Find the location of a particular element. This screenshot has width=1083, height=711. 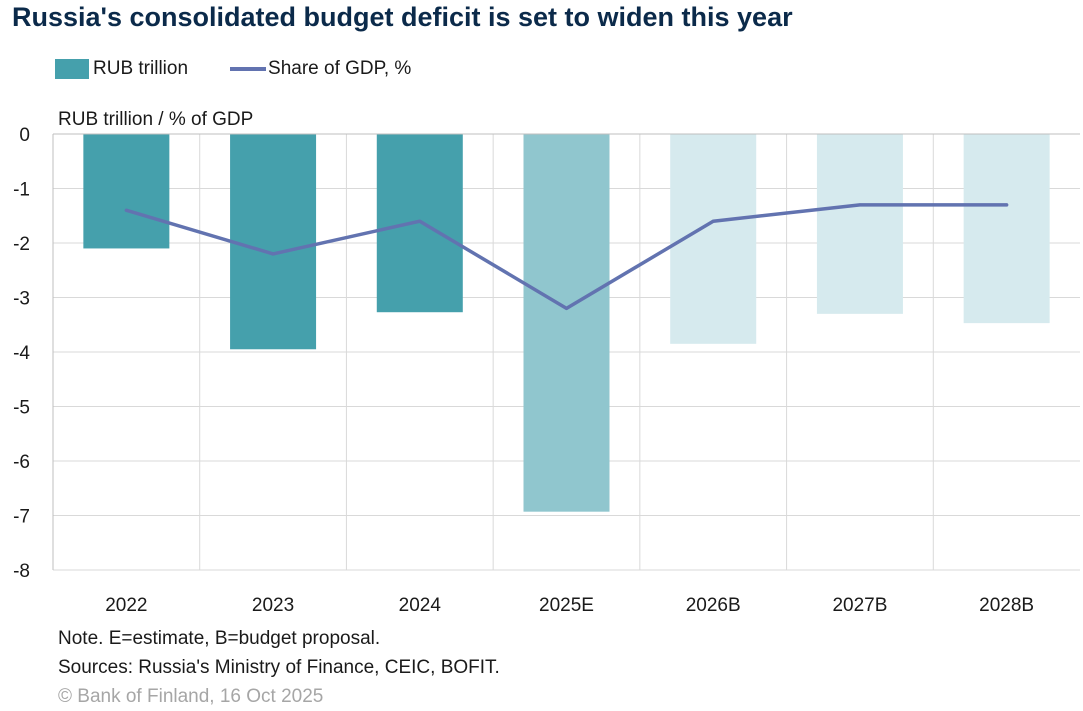

y-tick-label: 0 is located at coordinates (24, 135).